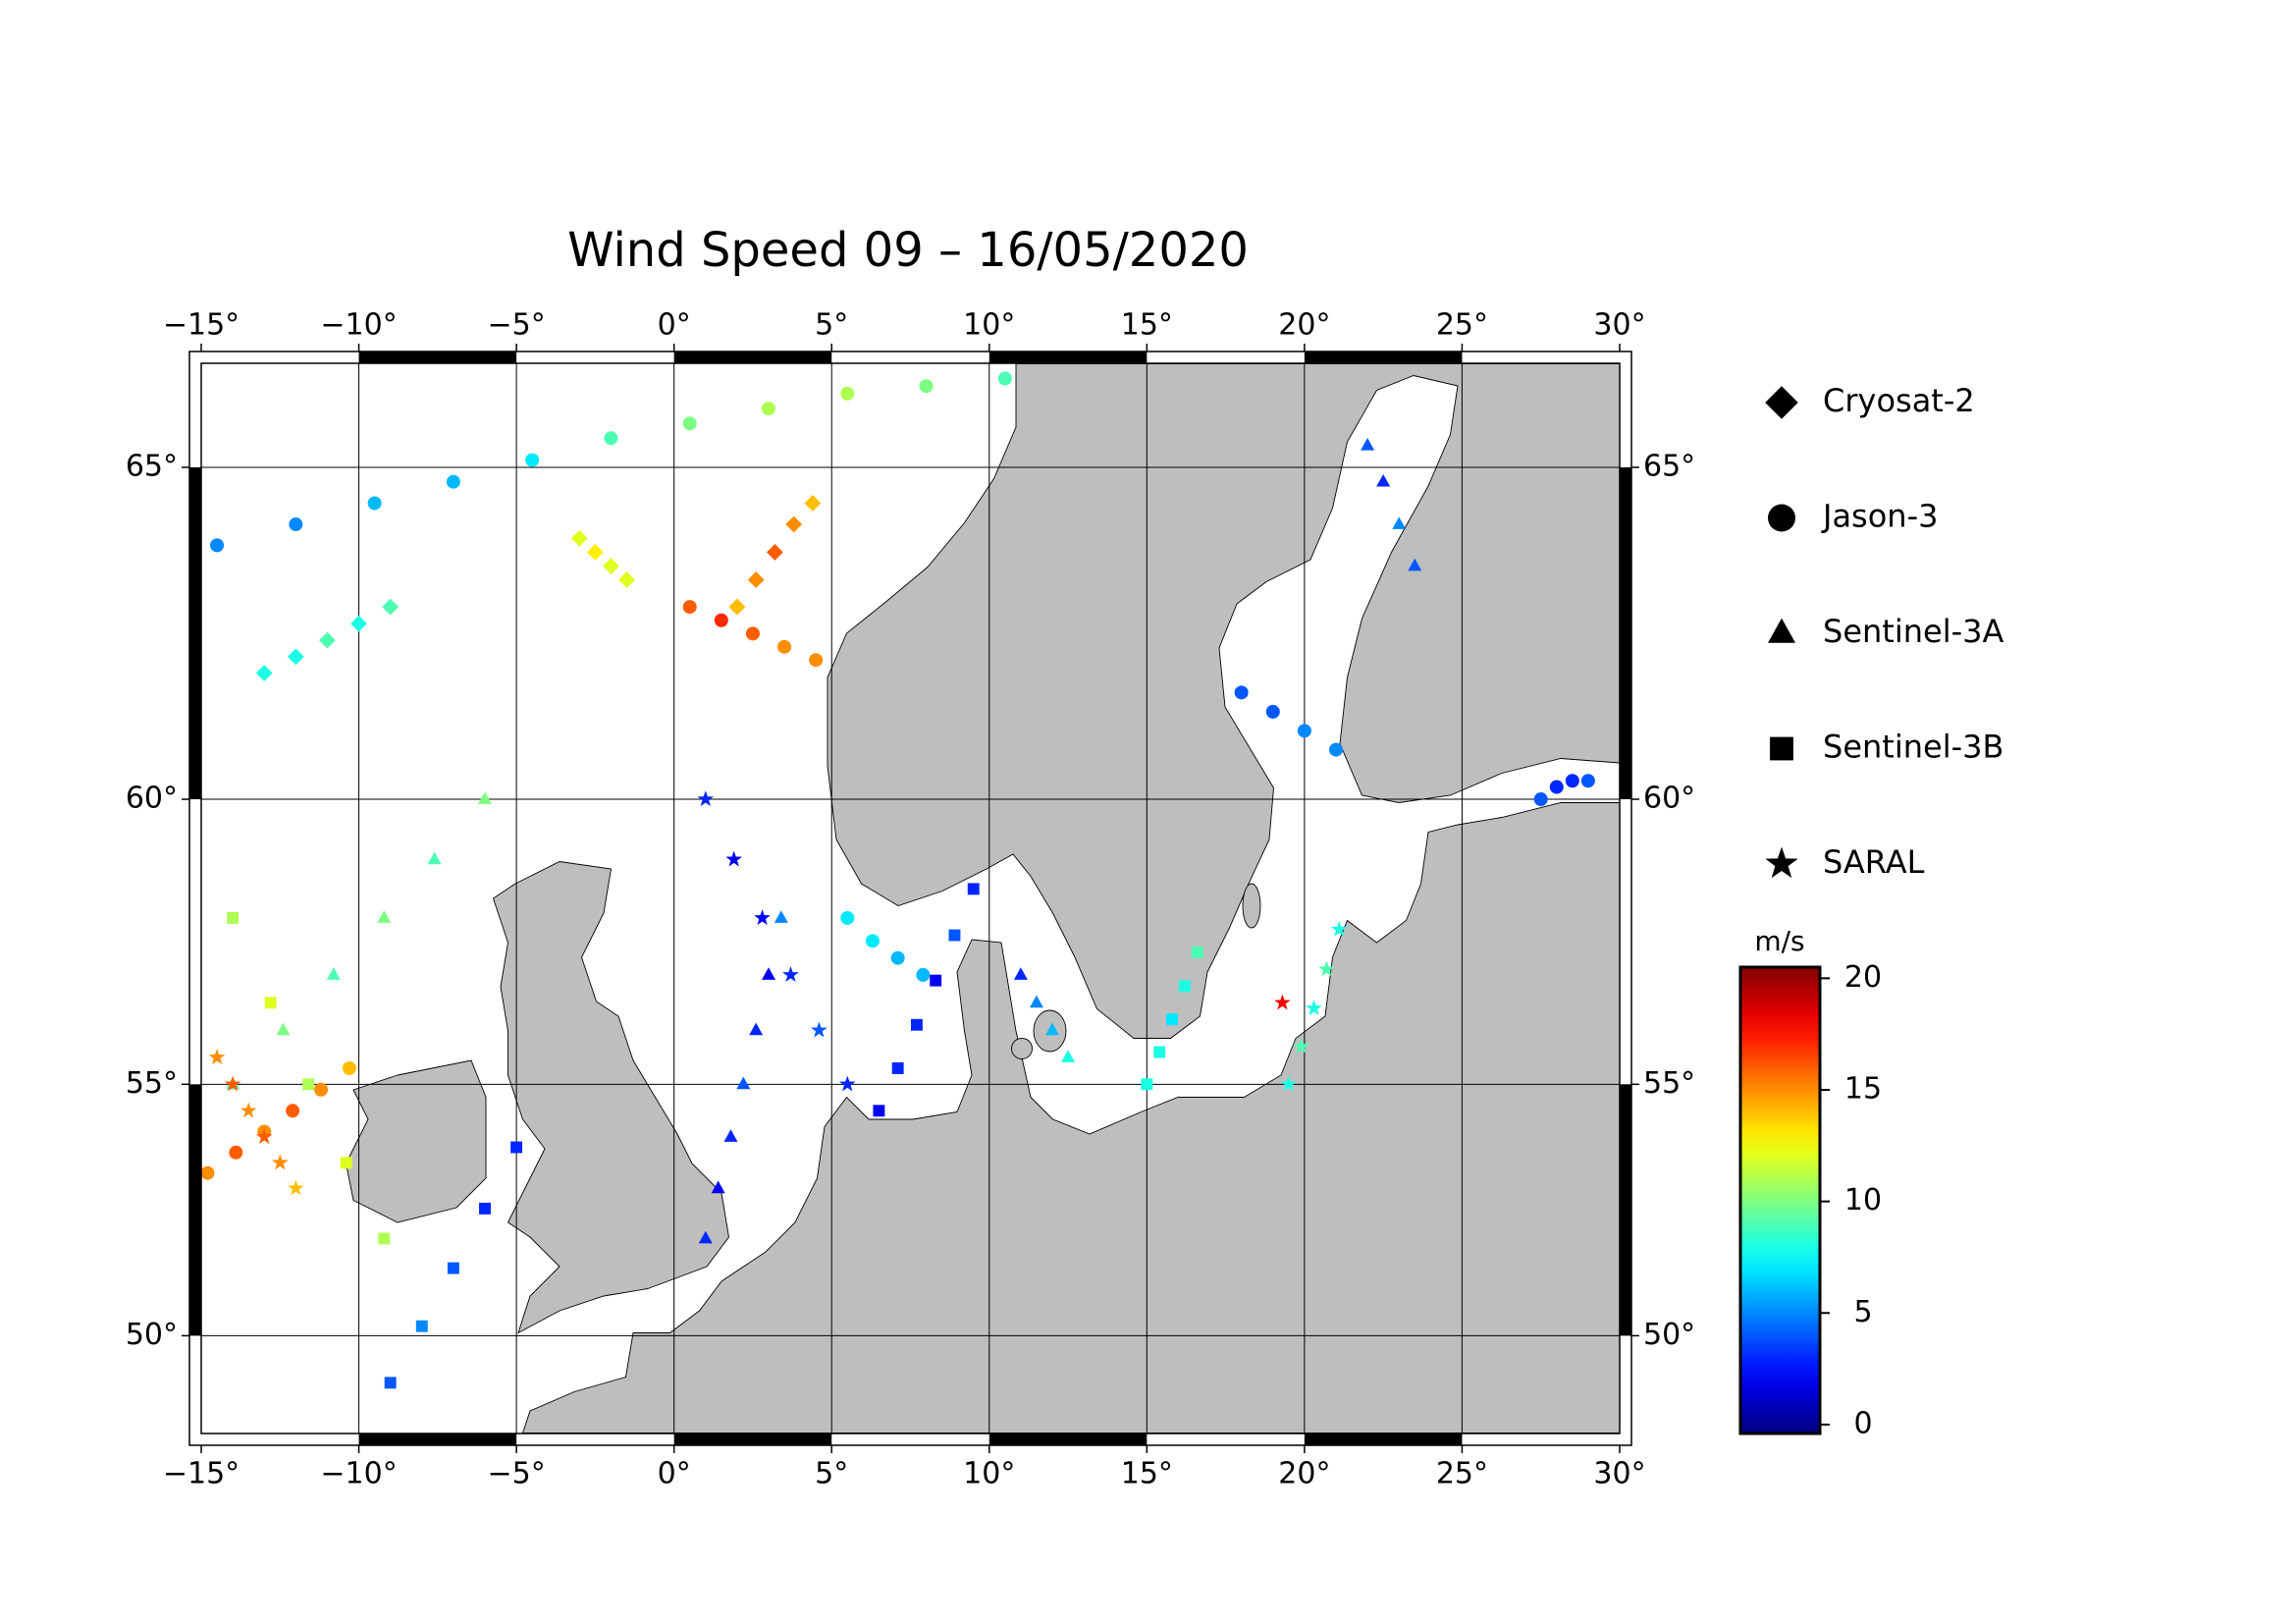 The image size is (2296, 1623). What do you see at coordinates (1669, 466) in the screenshot?
I see `y-tick-label: 65°` at bounding box center [1669, 466].